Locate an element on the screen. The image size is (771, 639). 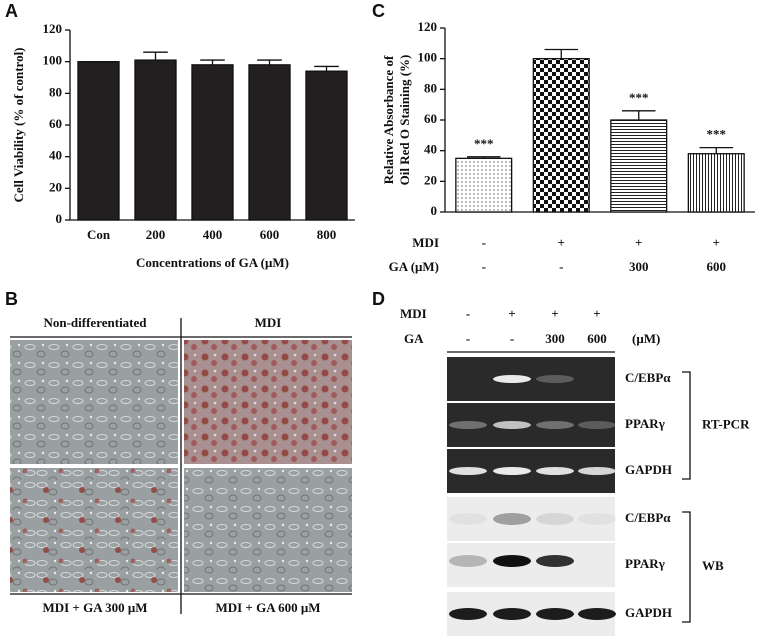
group-label: WB is located at coordinates (713, 565).